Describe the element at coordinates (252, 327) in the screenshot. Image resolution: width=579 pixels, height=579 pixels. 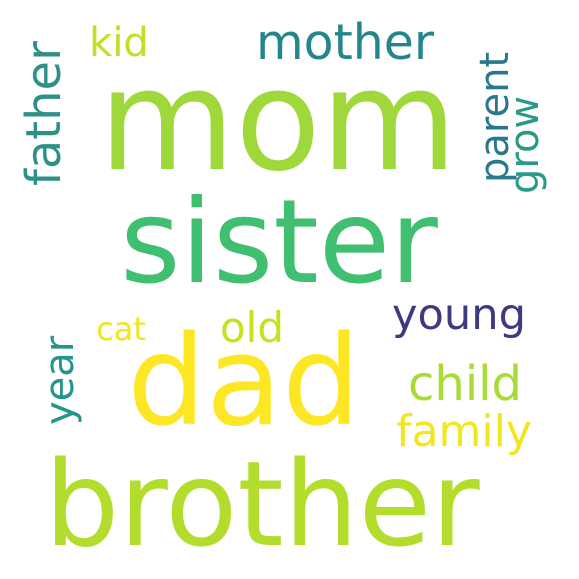
I see `word-old: old` at that location.